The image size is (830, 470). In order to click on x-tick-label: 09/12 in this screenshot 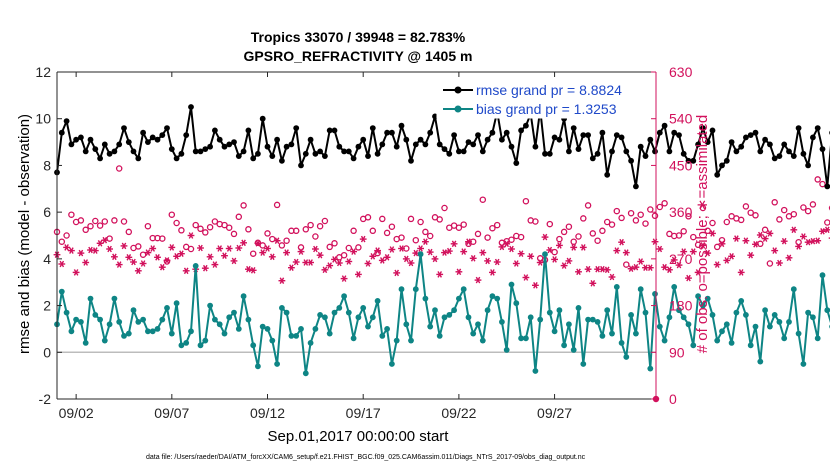, I will do `click(267, 413)`.